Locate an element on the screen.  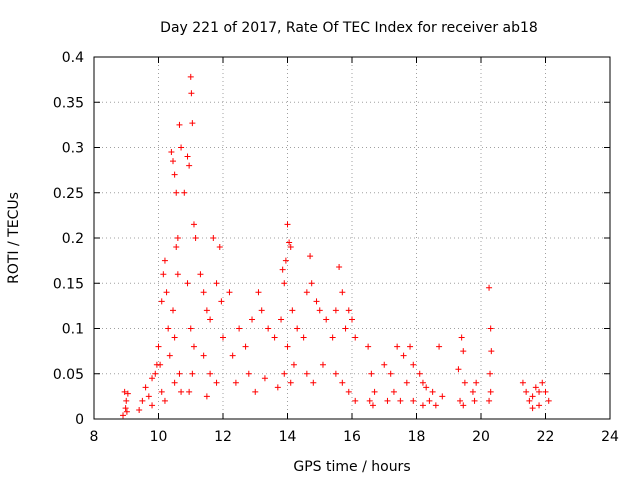
y-tick-label: 0.05 is located at coordinates (68, 375).